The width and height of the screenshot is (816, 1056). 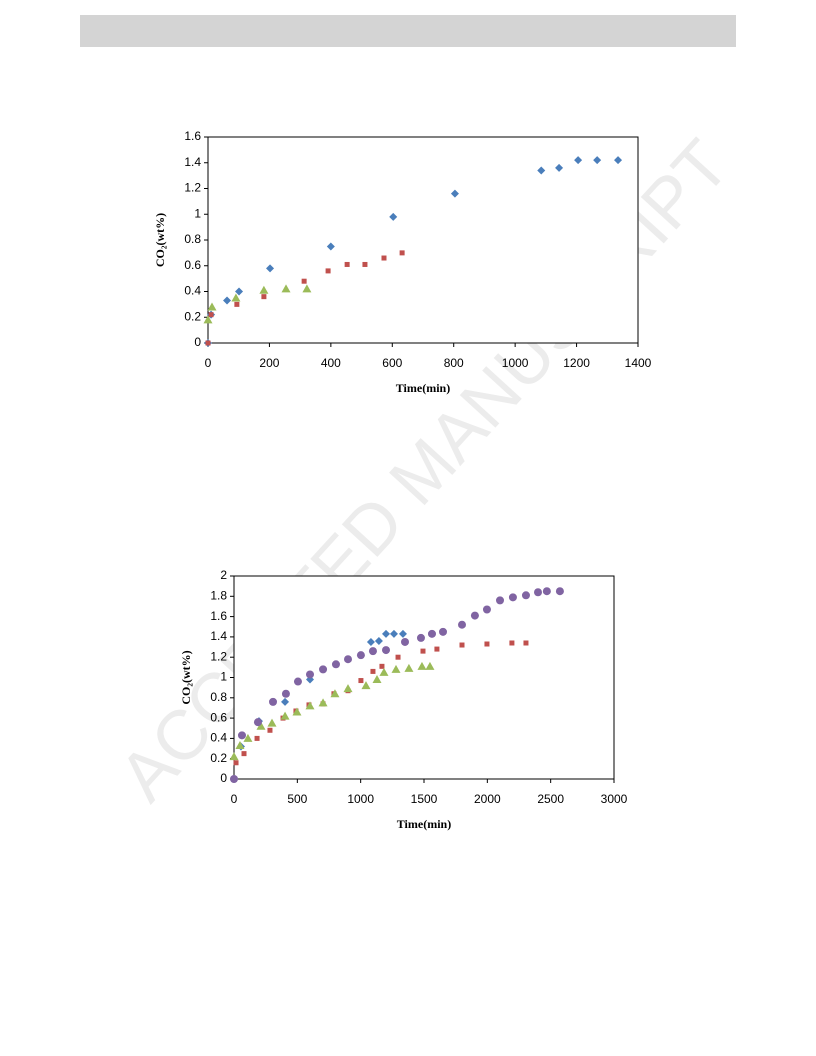 I want to click on y-tick-label: 1.6, so click(x=218, y=616).